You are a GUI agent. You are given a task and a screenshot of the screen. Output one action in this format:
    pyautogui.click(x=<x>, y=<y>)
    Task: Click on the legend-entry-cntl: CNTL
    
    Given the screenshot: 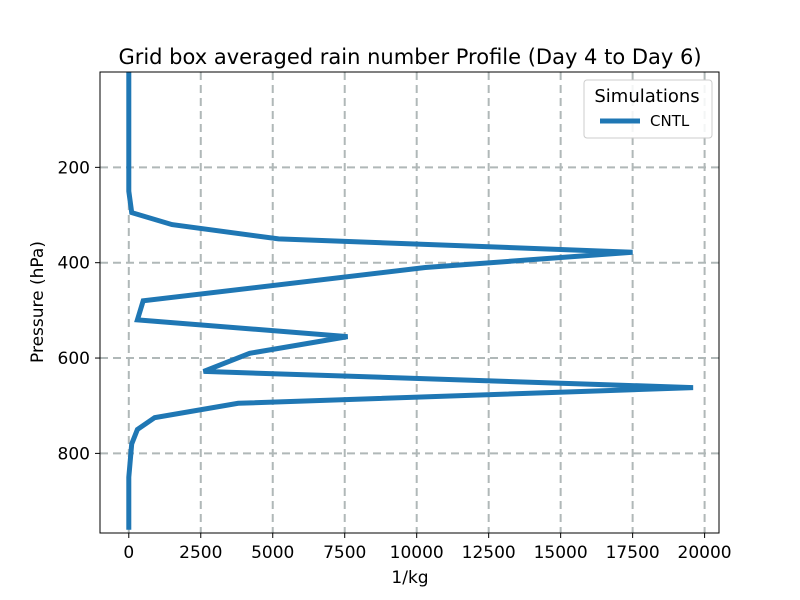 What is the action you would take?
    pyautogui.click(x=670, y=121)
    